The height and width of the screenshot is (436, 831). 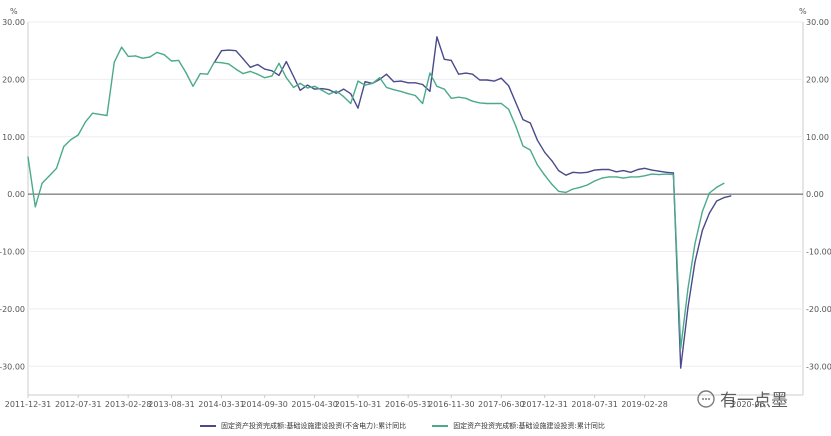 What do you see at coordinates (28, 404) in the screenshot?
I see `x-tick-label: 2011-12-31` at bounding box center [28, 404].